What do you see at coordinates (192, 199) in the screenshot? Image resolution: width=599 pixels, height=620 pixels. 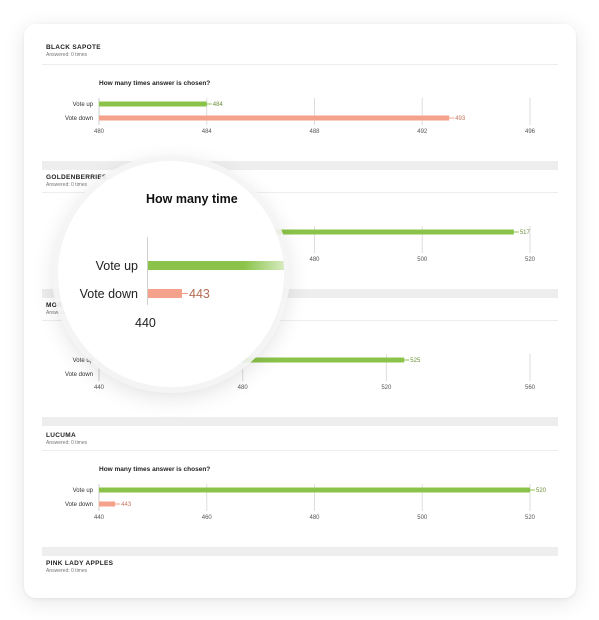 I see `magnified-chart-title: How many time` at bounding box center [192, 199].